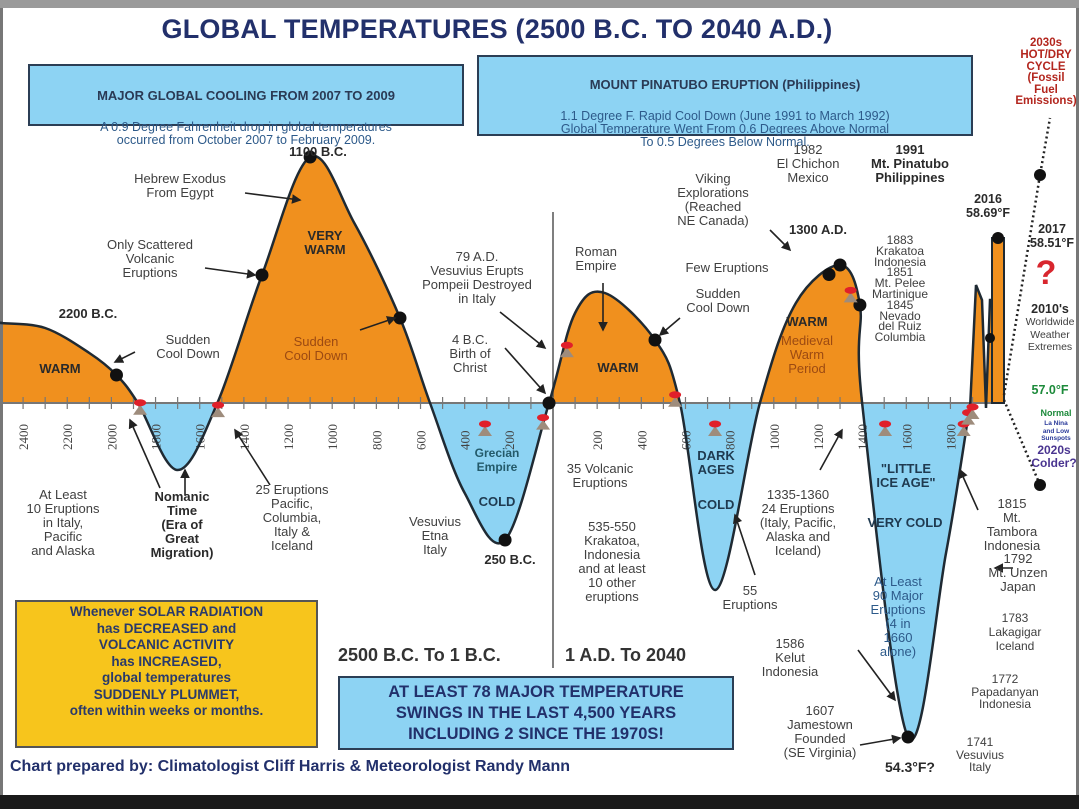  I want to click on label-kelut: 1586 Kelut Indonesia, so click(790, 657).